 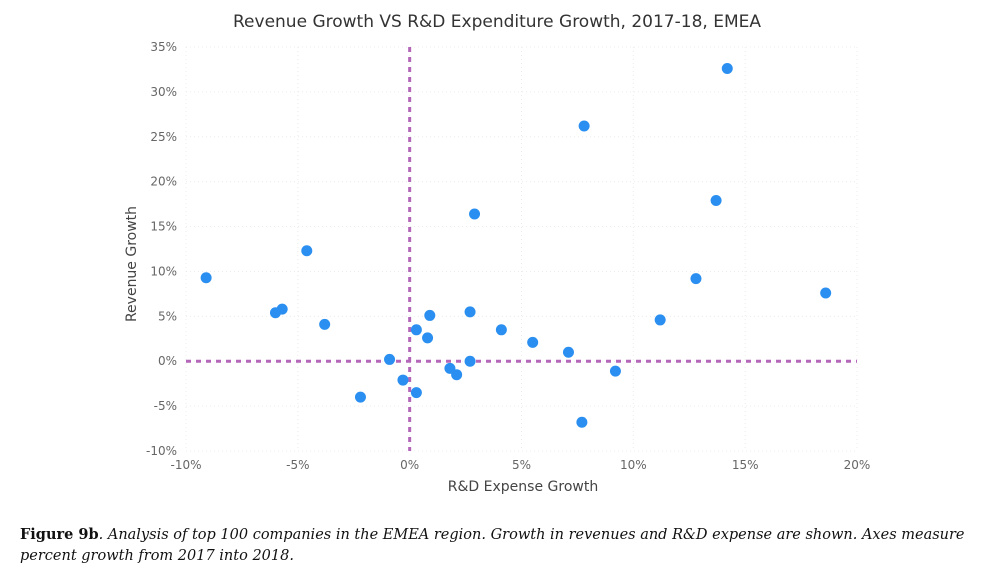 What do you see at coordinates (163, 271) in the screenshot?
I see `y-tick-label: 10%` at bounding box center [163, 271].